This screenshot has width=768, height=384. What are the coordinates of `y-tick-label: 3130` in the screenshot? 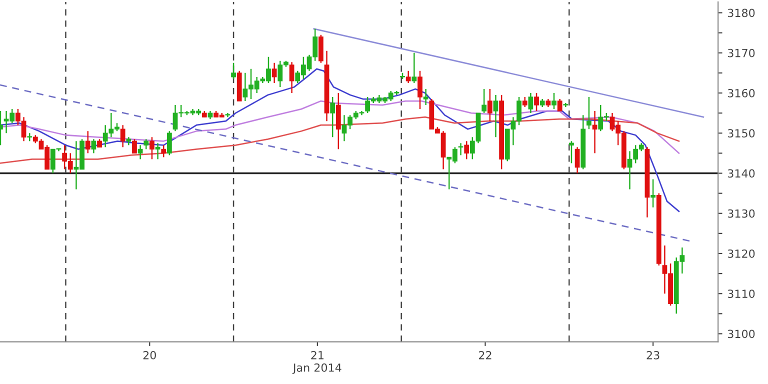 It's located at (741, 213).